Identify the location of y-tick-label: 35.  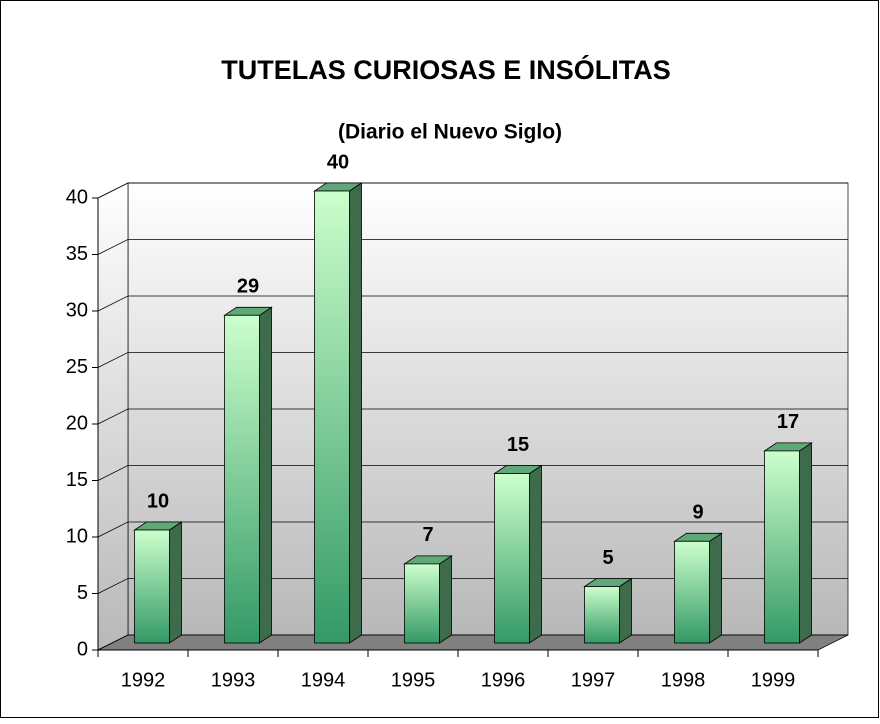
(77, 254).